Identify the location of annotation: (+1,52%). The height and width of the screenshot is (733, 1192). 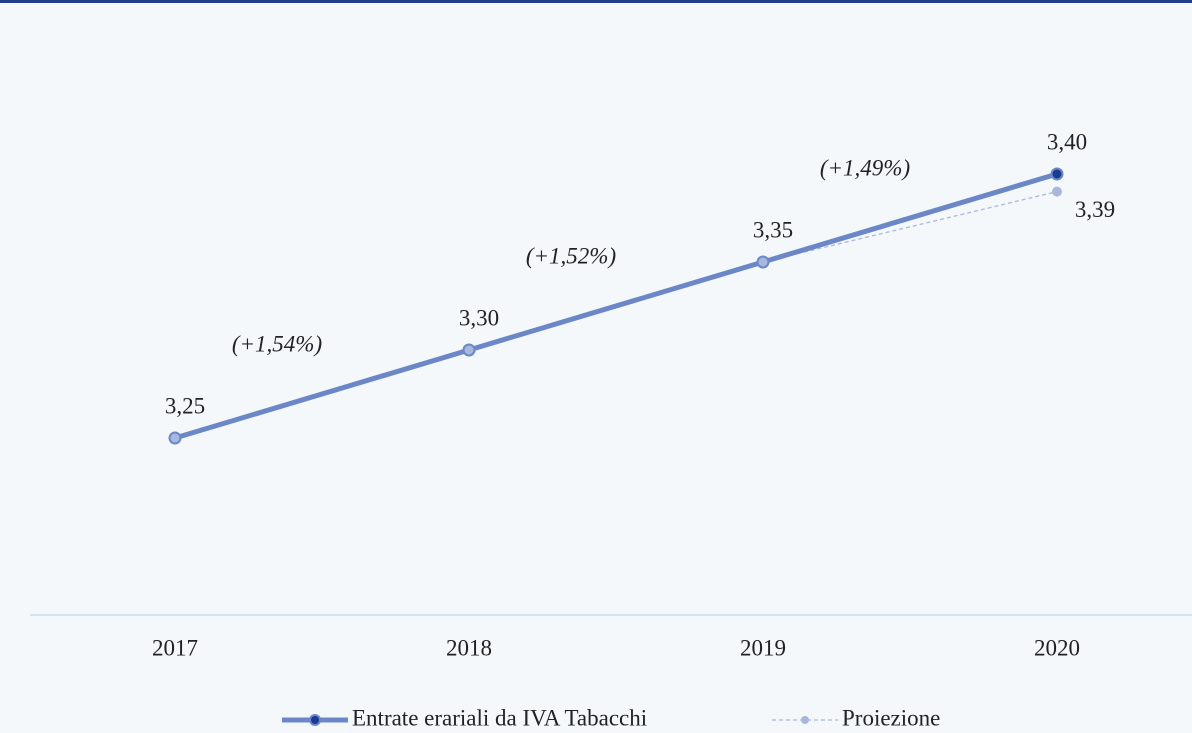
(571, 255).